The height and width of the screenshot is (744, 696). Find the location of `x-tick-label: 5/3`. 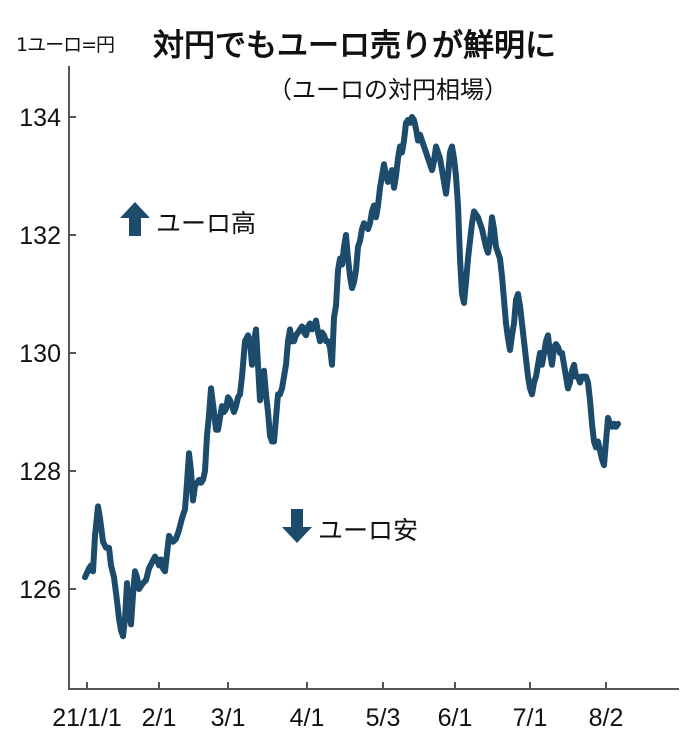

x-tick-label: 5/3 is located at coordinates (383, 718).